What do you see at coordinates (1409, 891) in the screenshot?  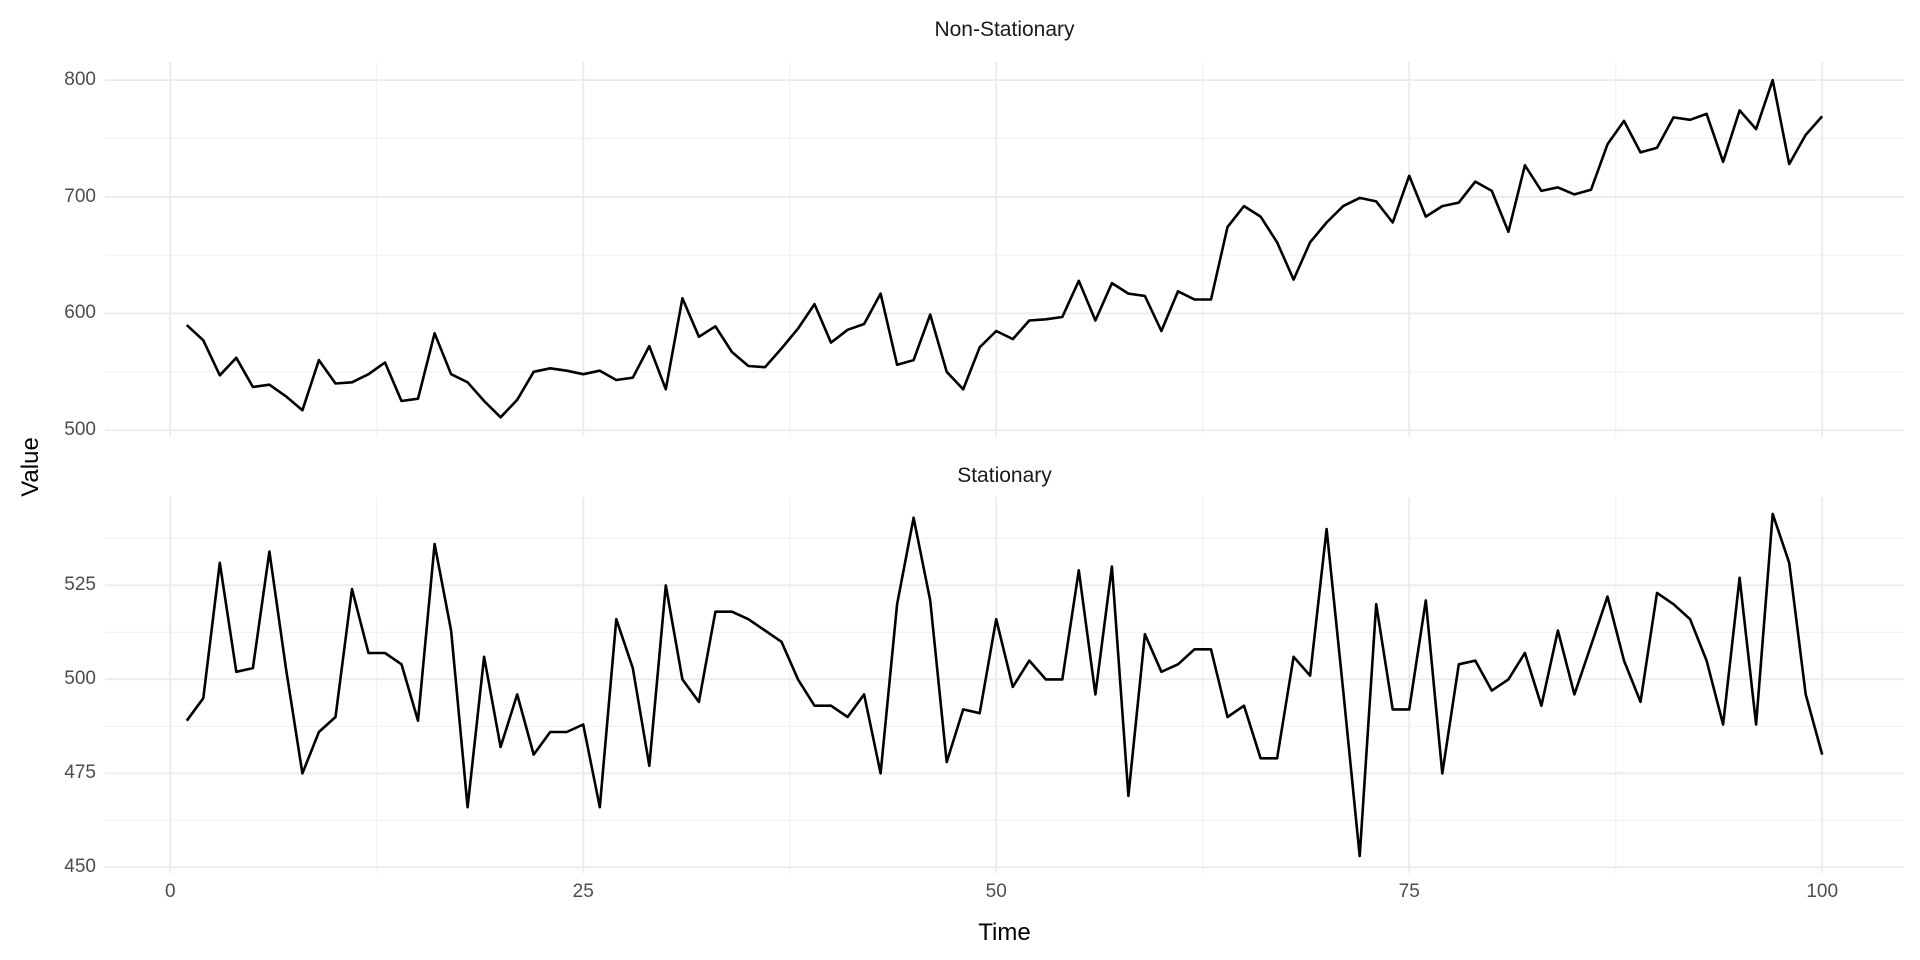 I see `x-tick-label: 75` at bounding box center [1409, 891].